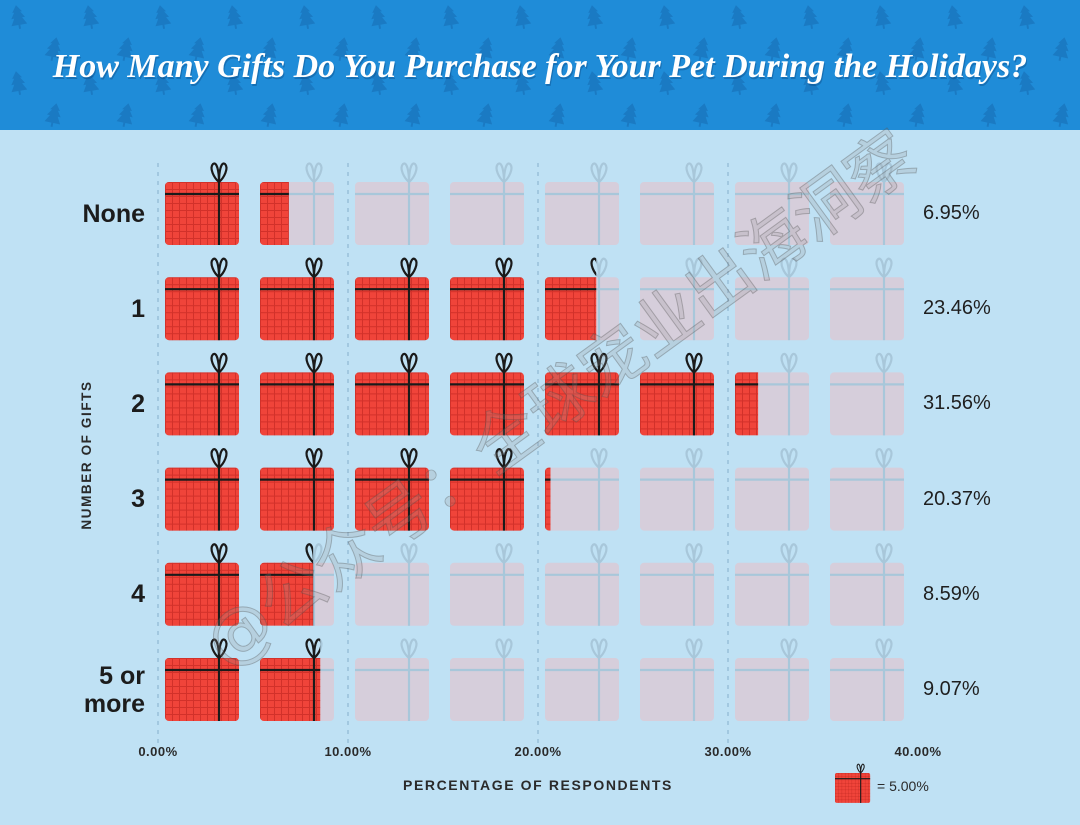 The image size is (1080, 825). Describe the element at coordinates (109, 403) in the screenshot. I see `row-label: 2` at that location.